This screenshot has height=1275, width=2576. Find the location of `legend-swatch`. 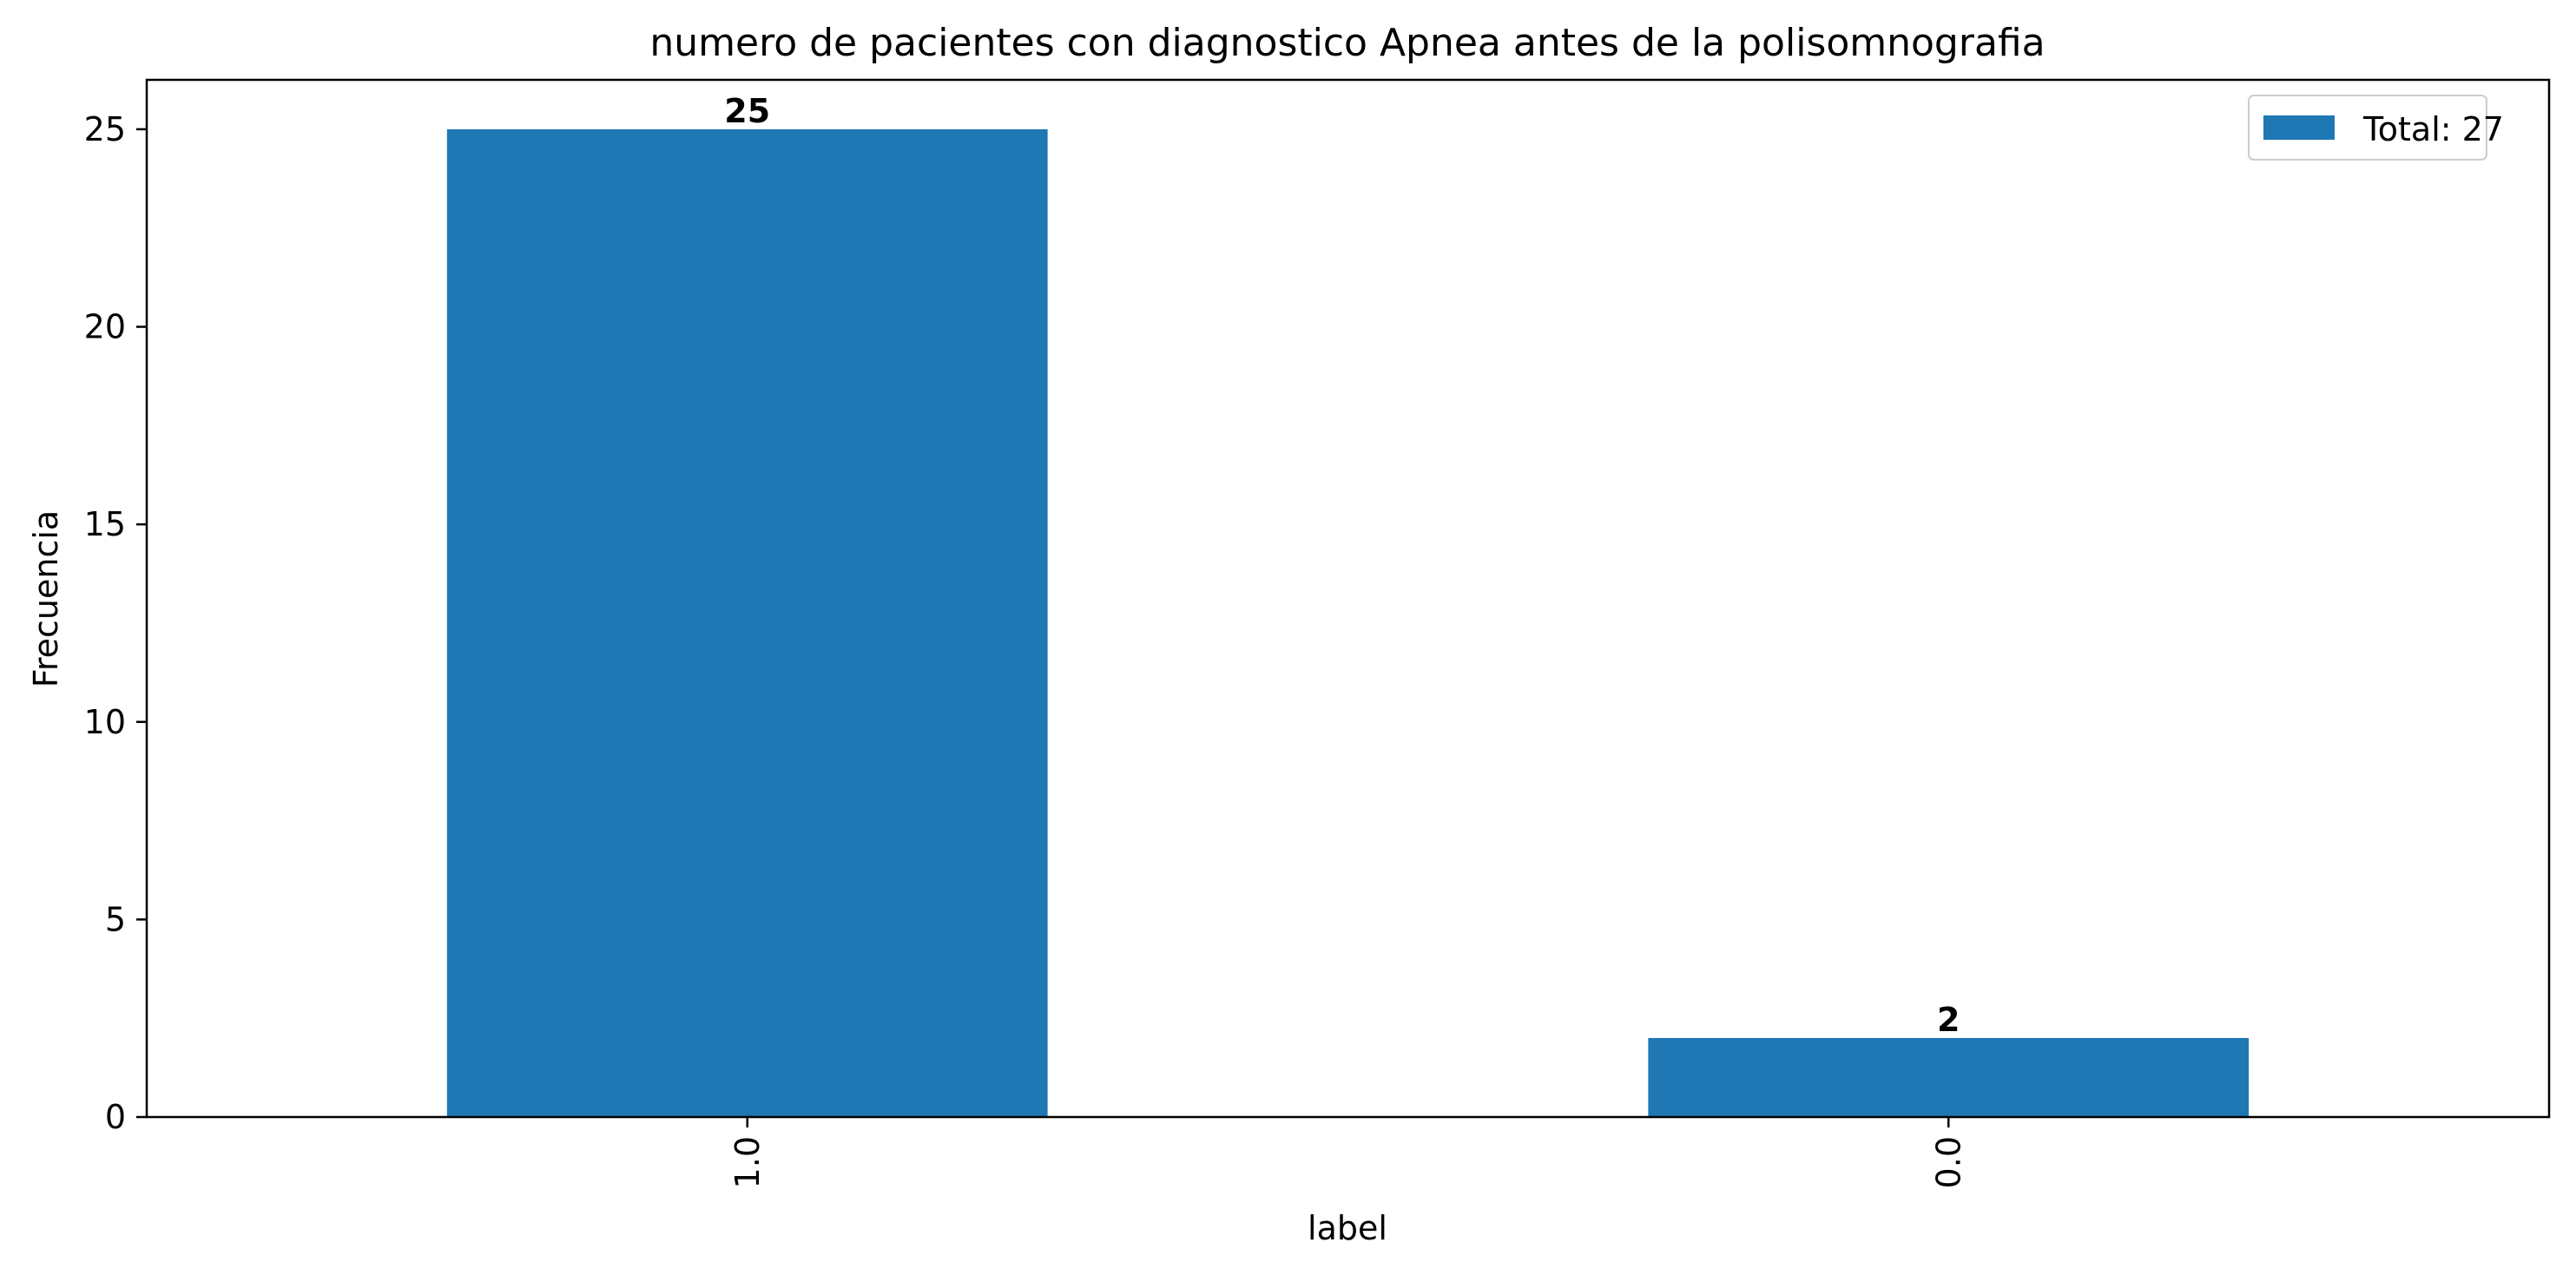

legend-swatch is located at coordinates (2299, 127).